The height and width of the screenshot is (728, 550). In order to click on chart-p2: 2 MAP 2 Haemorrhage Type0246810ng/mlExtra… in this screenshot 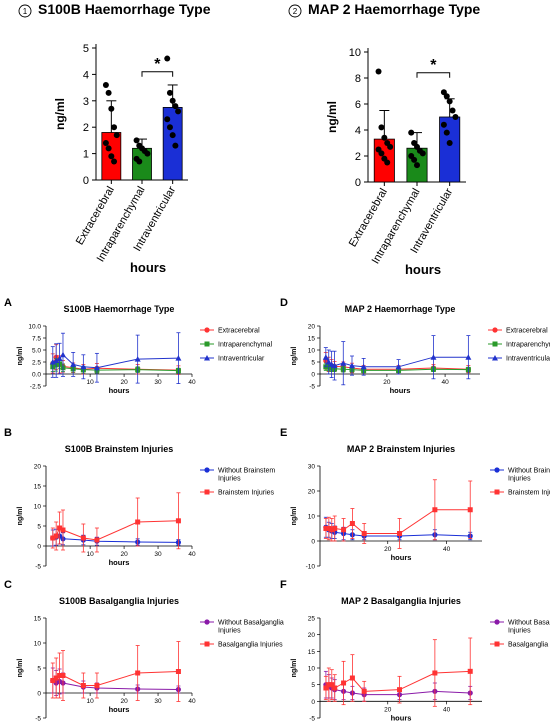, I will do `click(384, 139)`.